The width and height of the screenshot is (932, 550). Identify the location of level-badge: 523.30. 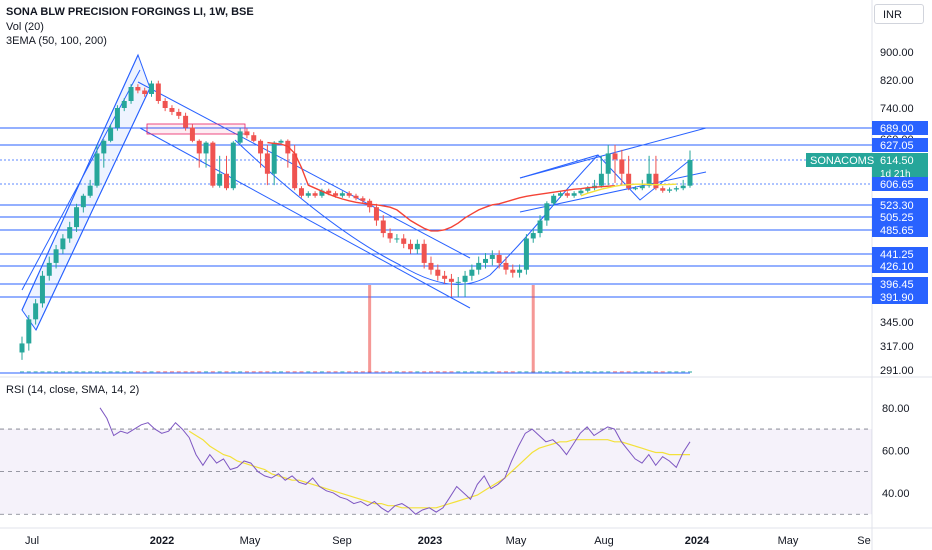
(900, 205).